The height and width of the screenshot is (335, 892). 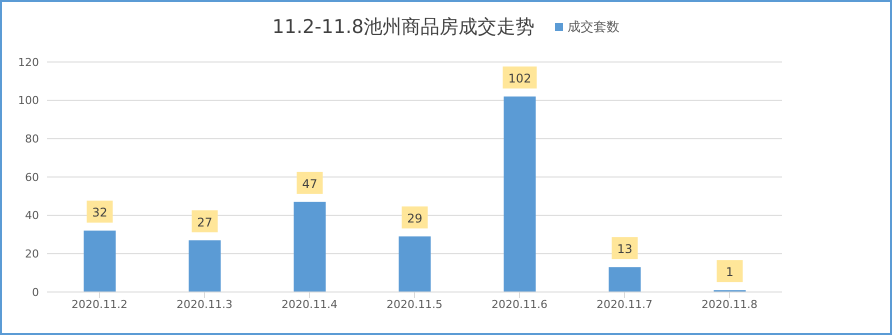 I want to click on data-label: 27, so click(x=204, y=222).